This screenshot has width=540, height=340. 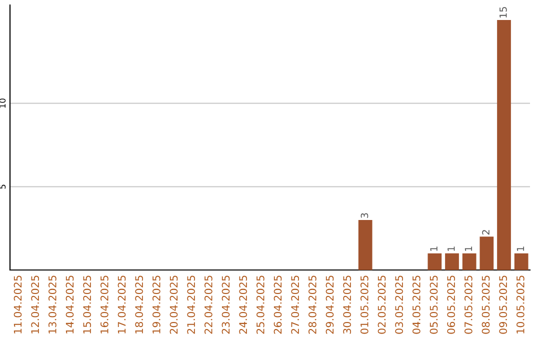 I want to click on data-label: 2, so click(x=486, y=232).